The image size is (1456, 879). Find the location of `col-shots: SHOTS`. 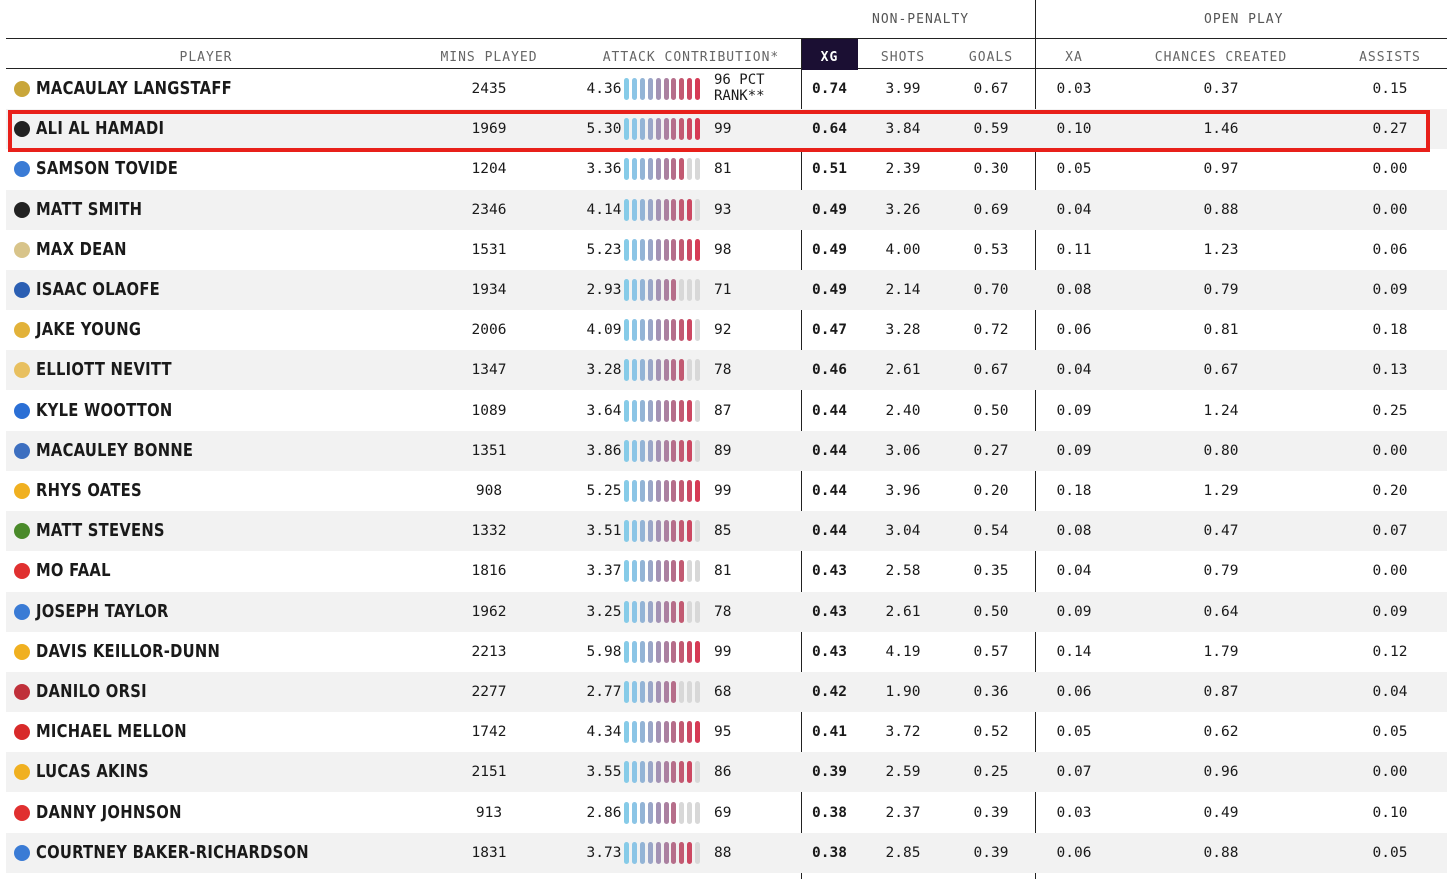

col-shots: SHOTS is located at coordinates (903, 57).